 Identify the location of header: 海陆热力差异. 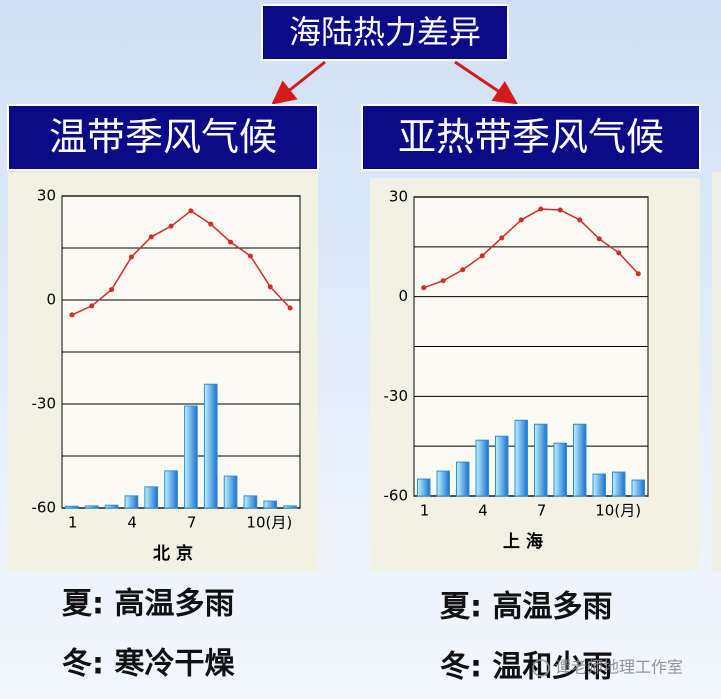
(385, 32).